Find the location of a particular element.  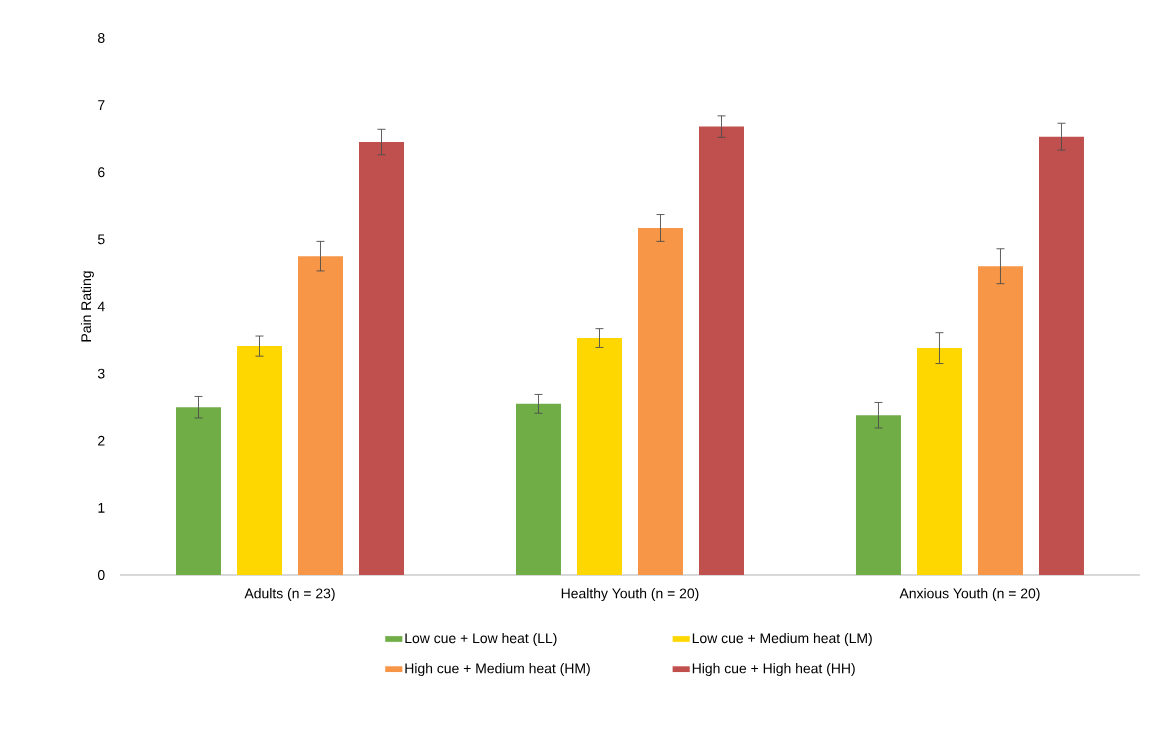

y-tick-label: 0 is located at coordinates (101, 575).